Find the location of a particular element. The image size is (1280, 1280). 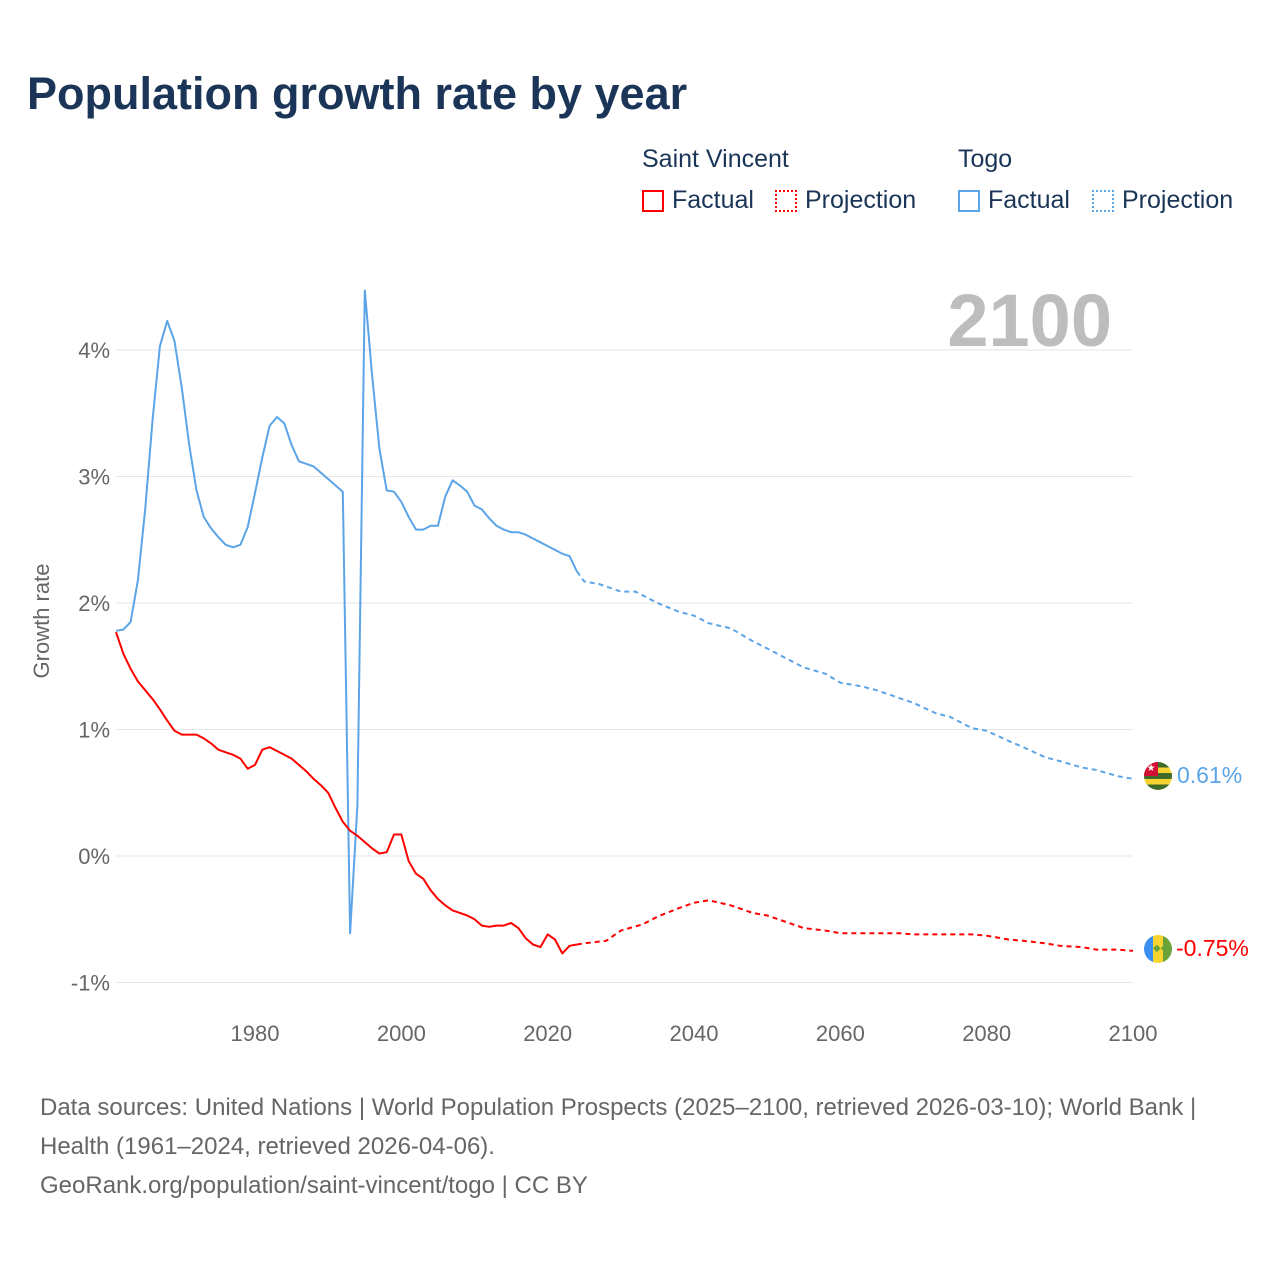

legend-togo-factual: Factual is located at coordinates (1014, 200).